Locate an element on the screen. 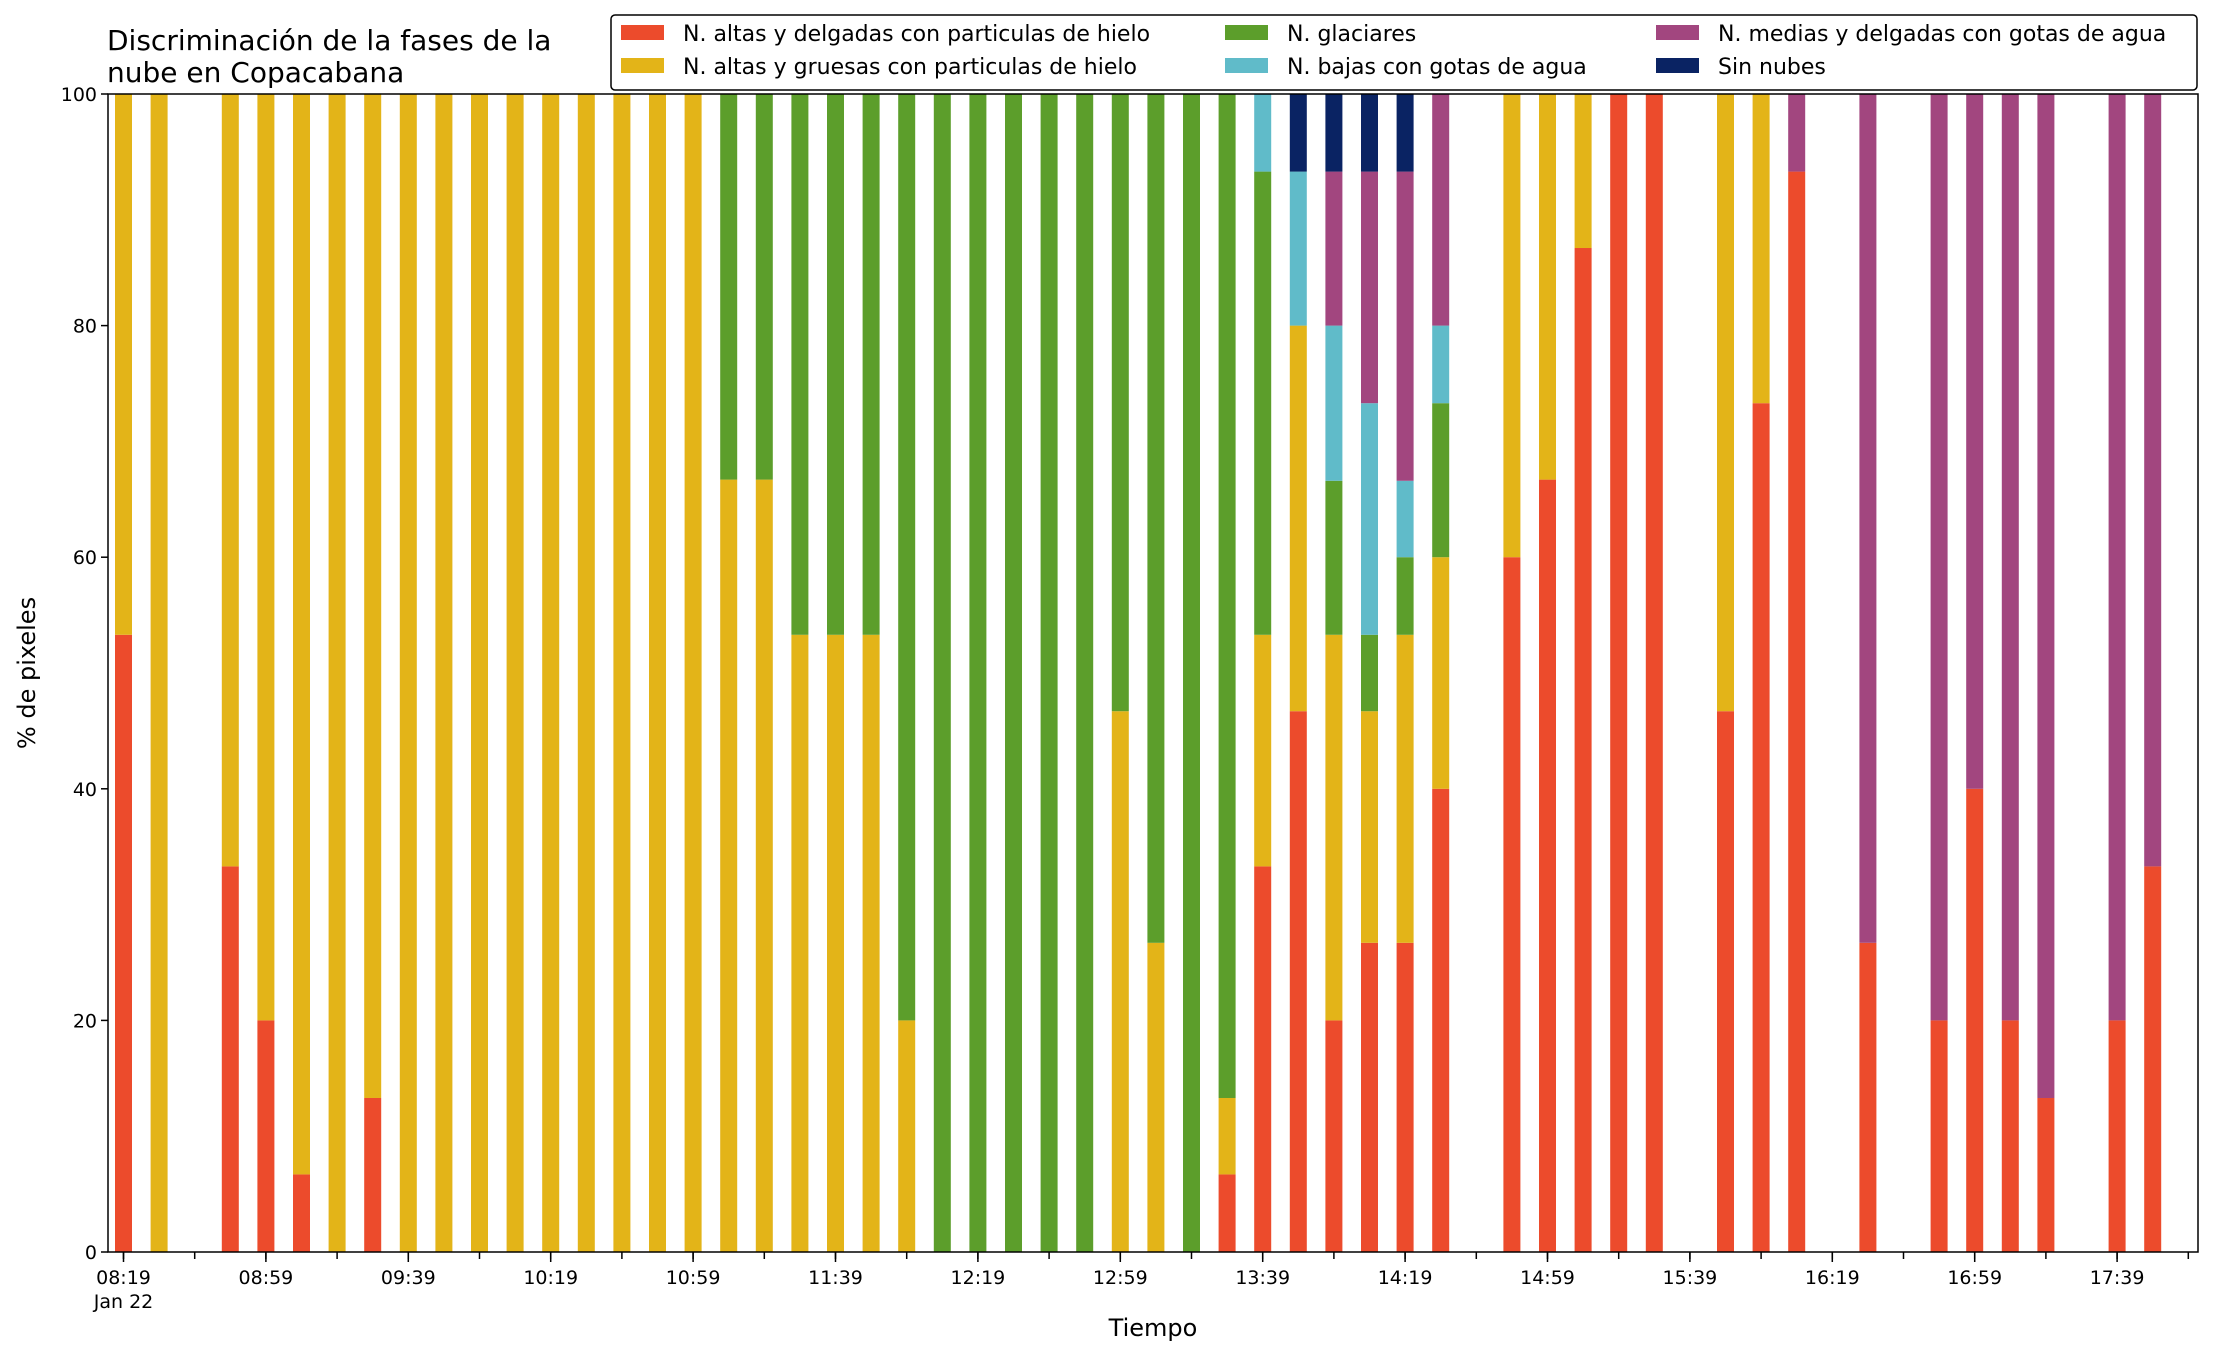  y-tick-label: 0 is located at coordinates (91, 1253).